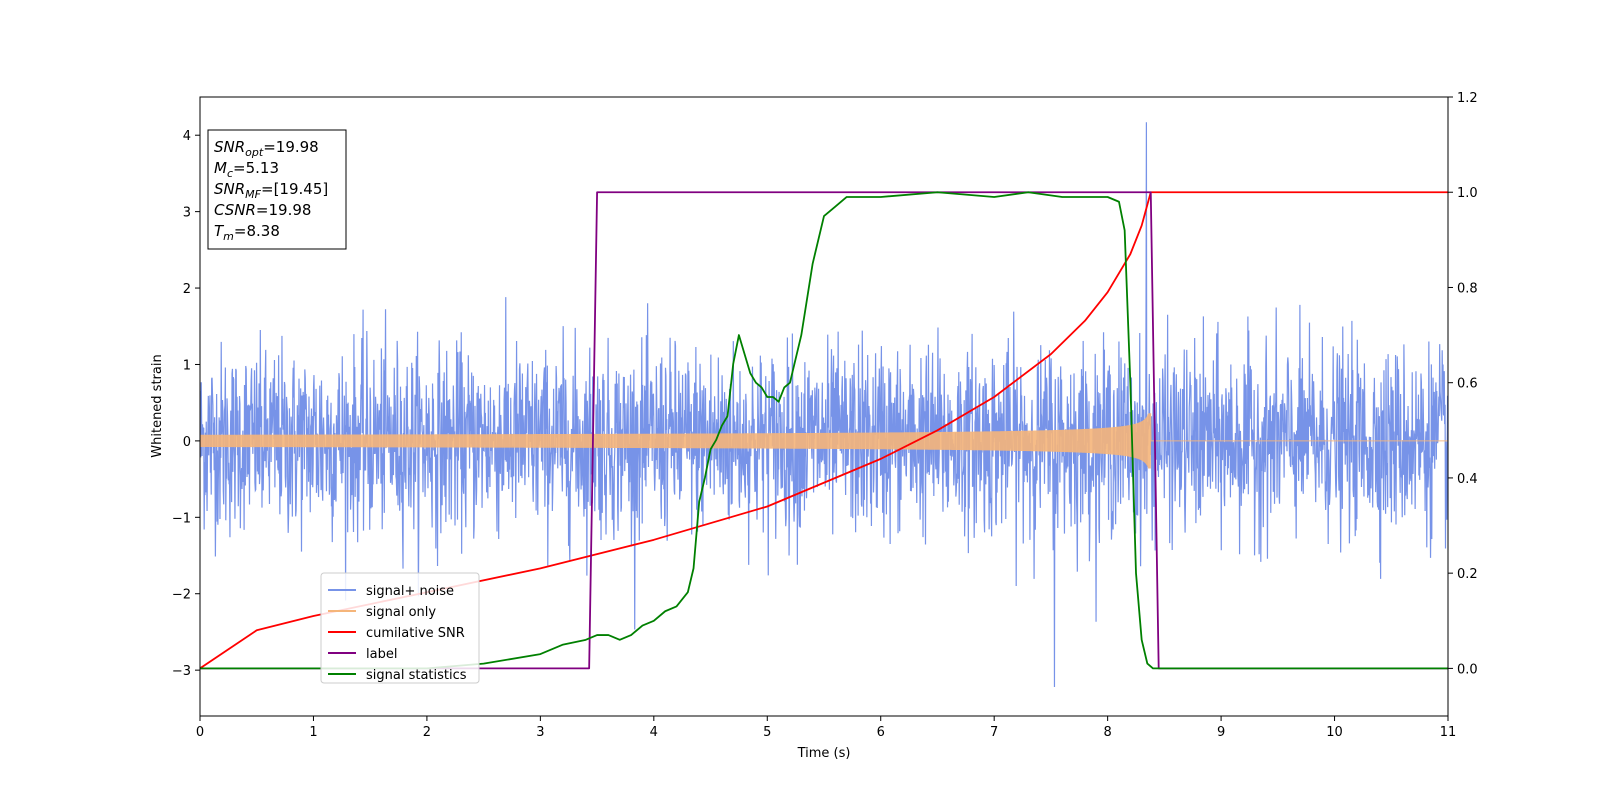 Image resolution: width=1600 pixels, height=800 pixels. I want to click on x-tick-label: 0, so click(200, 732).